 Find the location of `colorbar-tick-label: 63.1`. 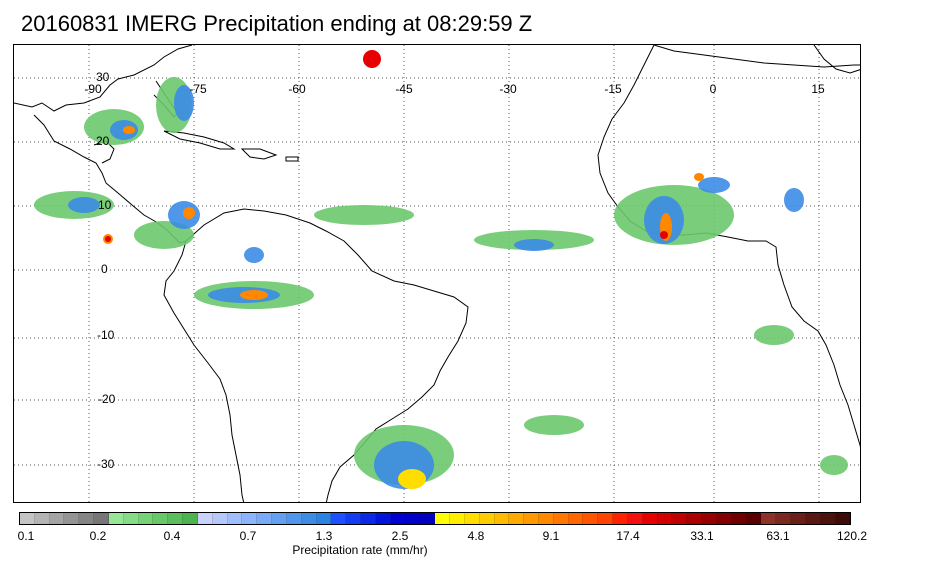

colorbar-tick-label: 63.1 is located at coordinates (778, 536).